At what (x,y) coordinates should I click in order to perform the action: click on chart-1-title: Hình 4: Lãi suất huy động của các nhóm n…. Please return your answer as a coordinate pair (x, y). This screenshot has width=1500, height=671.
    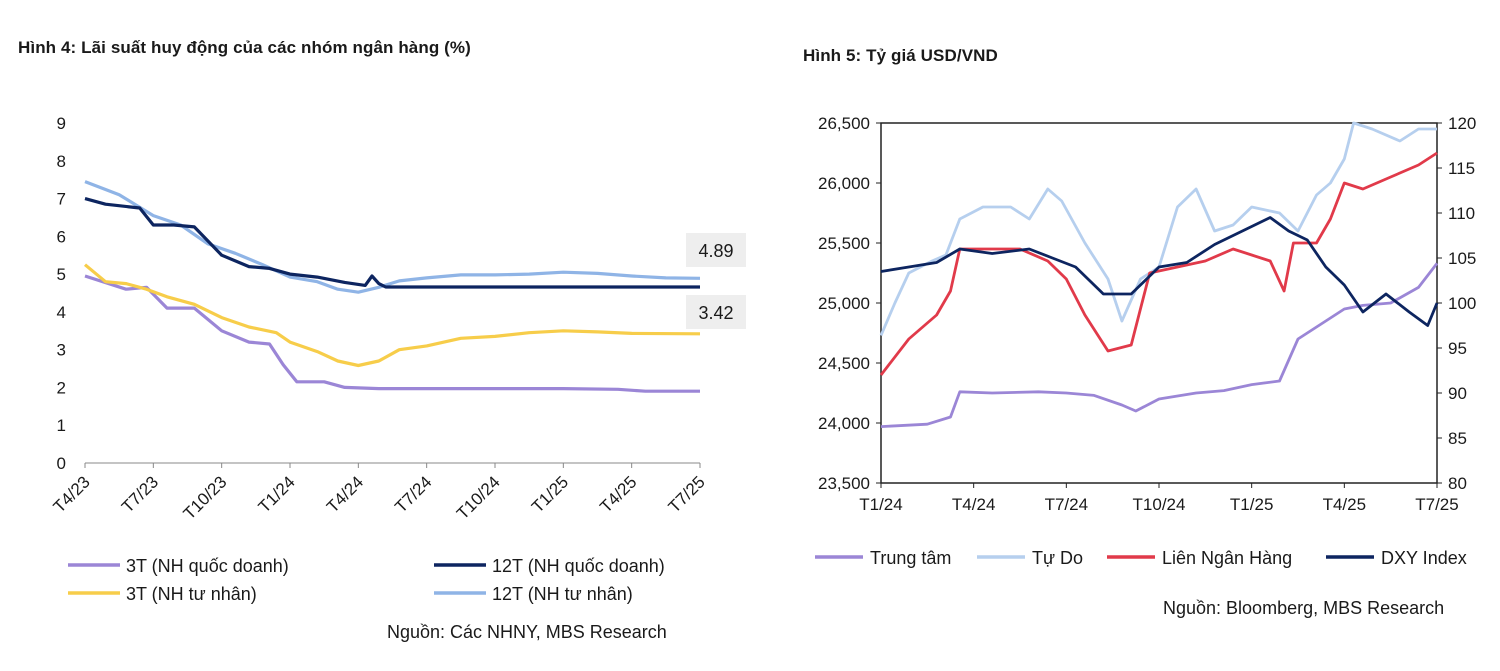
    Looking at the image, I should click on (244, 47).